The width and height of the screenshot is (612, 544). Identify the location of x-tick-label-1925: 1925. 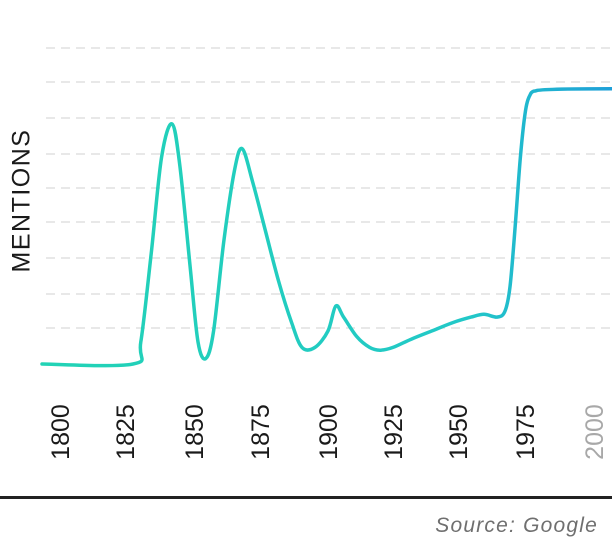
(394, 432).